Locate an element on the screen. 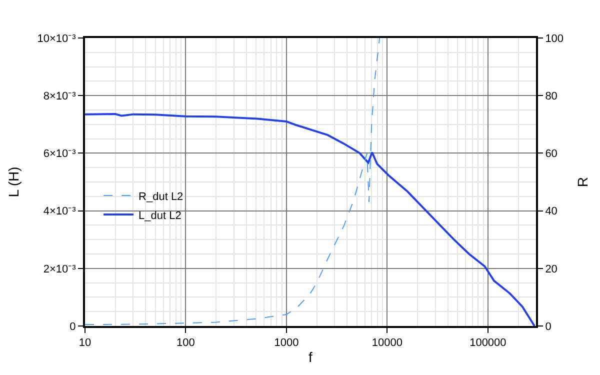 The width and height of the screenshot is (600, 375). y-tick-label: 8×10⁻³ is located at coordinates (59, 96).